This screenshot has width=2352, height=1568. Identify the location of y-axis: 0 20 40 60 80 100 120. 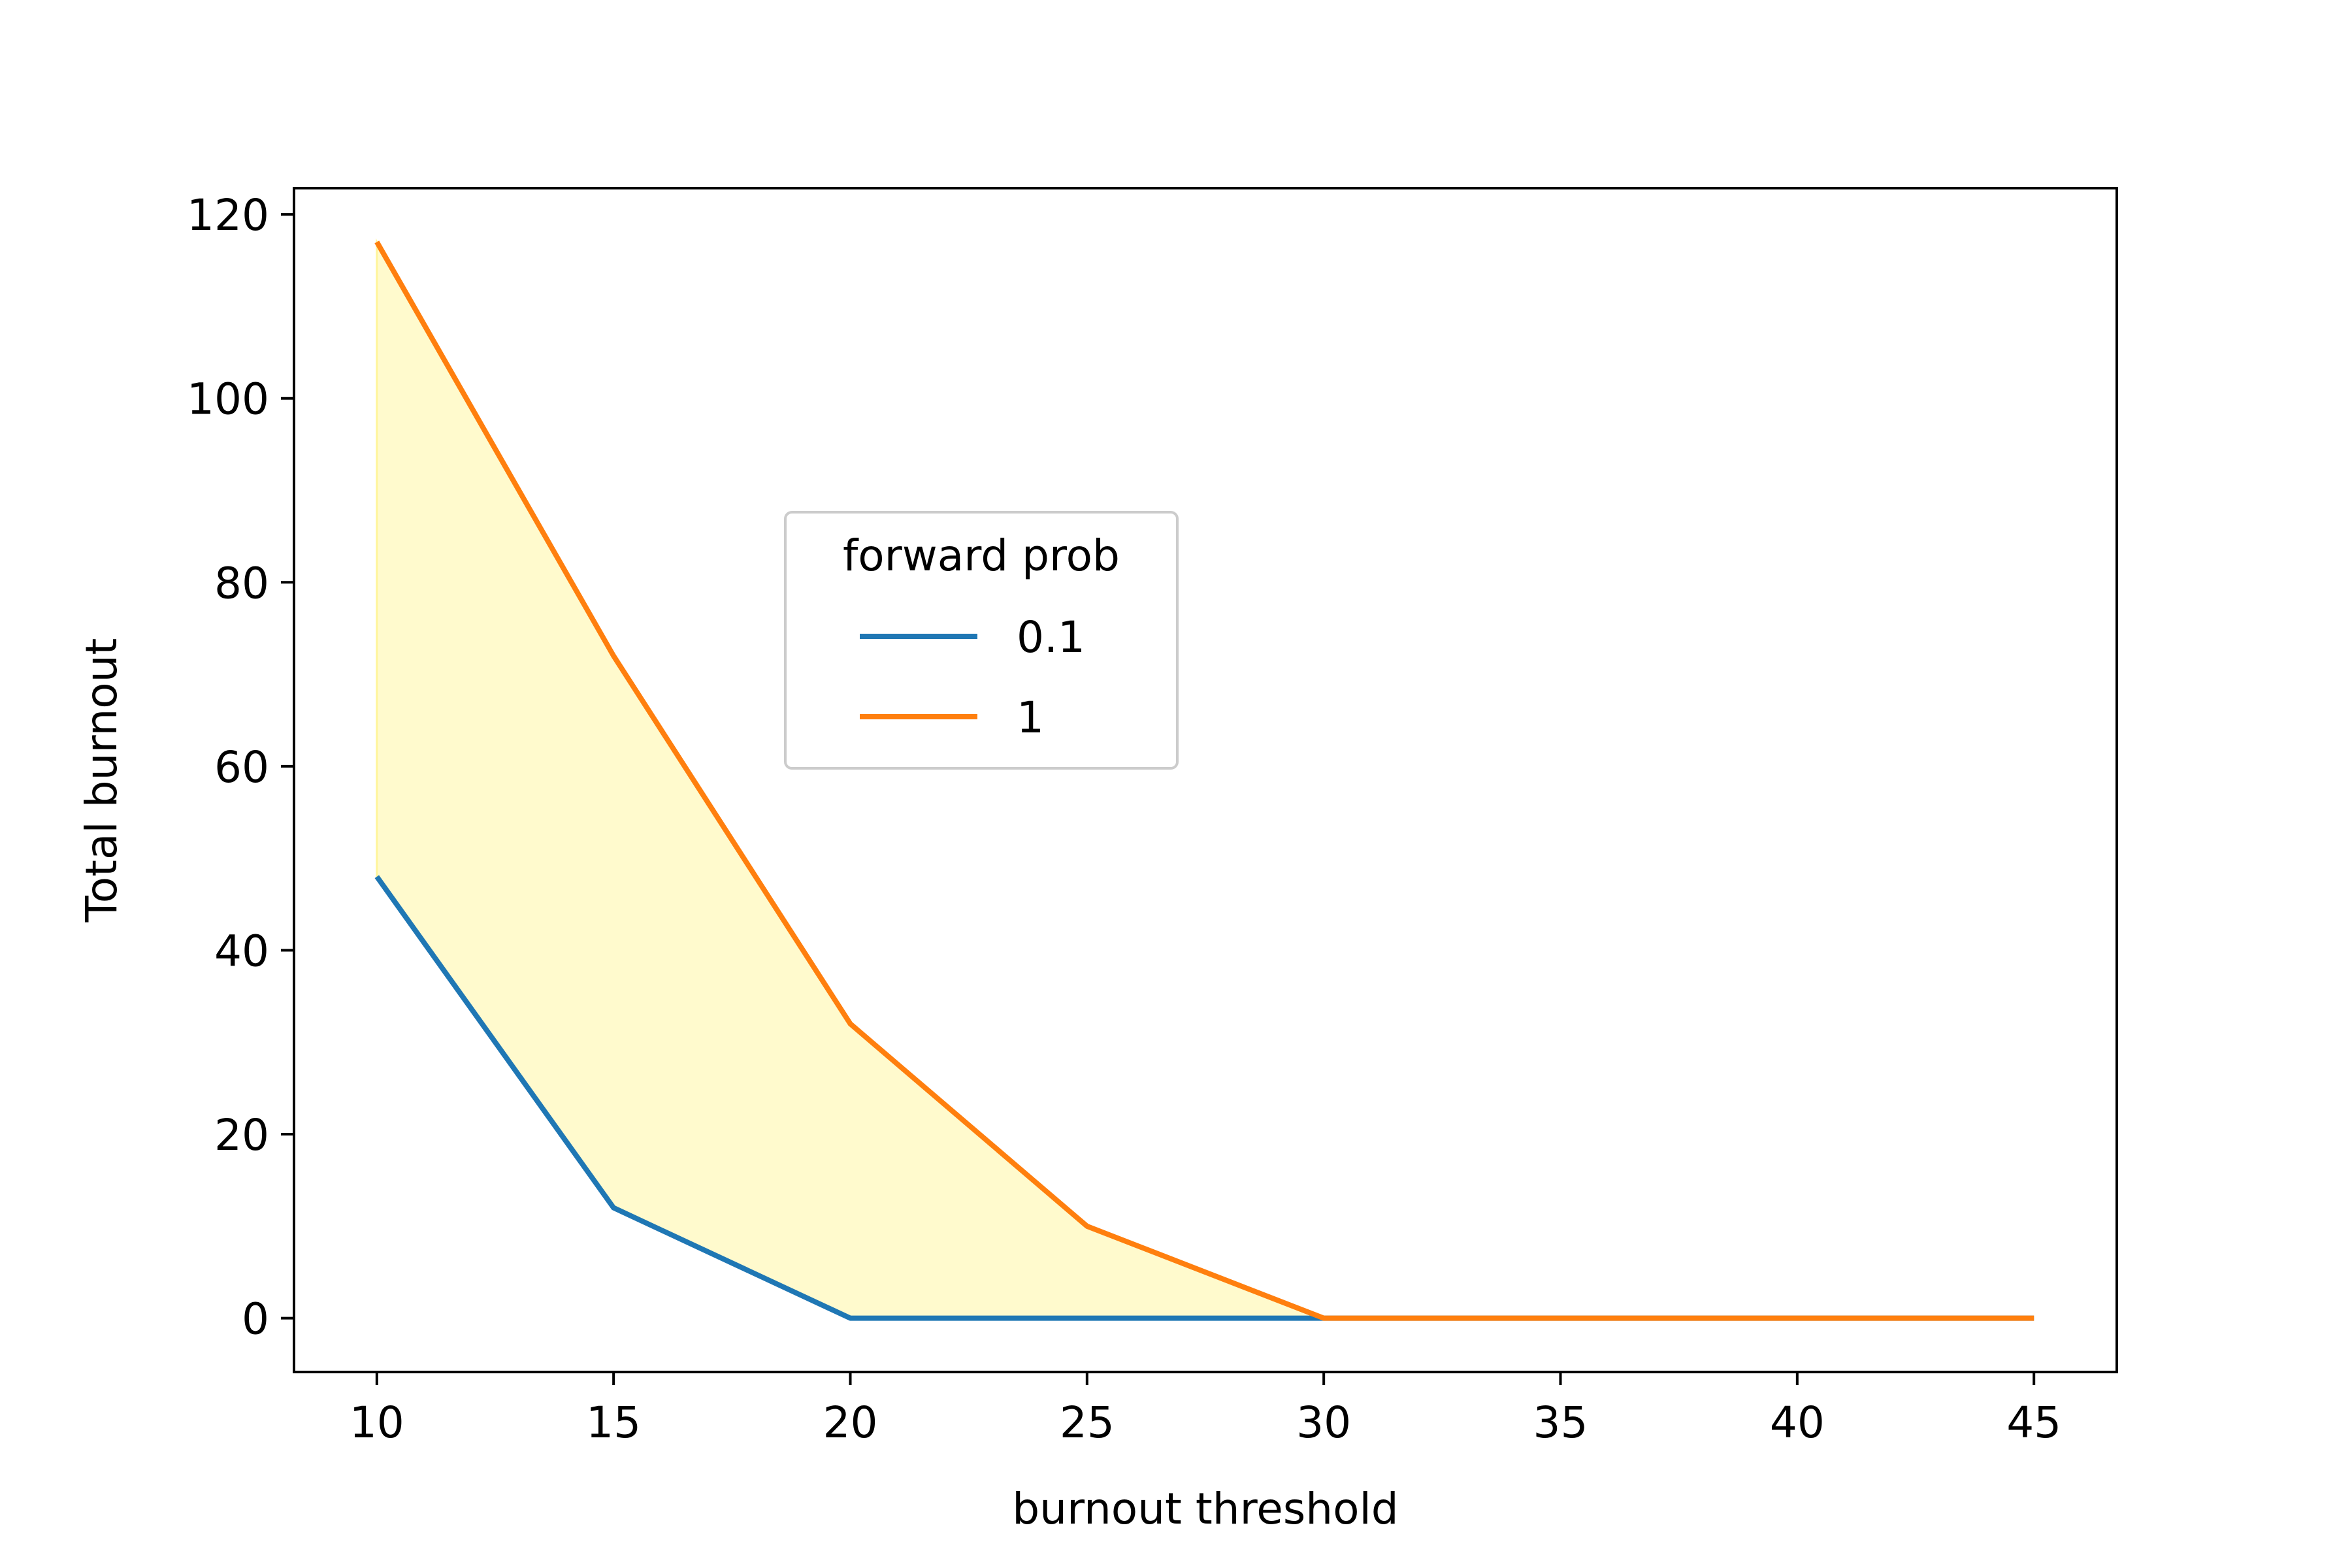
(240, 767).